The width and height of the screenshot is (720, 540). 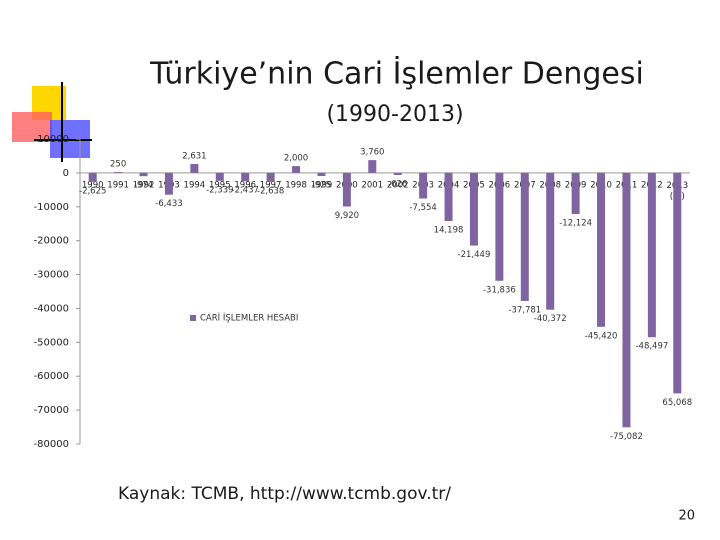 I want to click on value-label: -48,497, so click(x=651, y=347).